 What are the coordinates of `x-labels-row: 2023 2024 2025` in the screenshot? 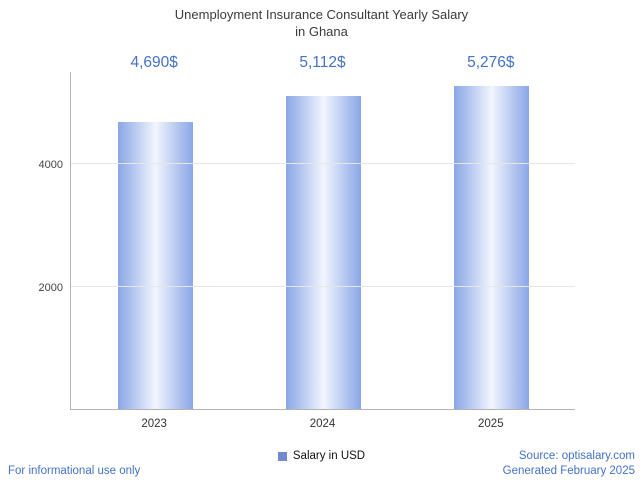 It's located at (322, 424).